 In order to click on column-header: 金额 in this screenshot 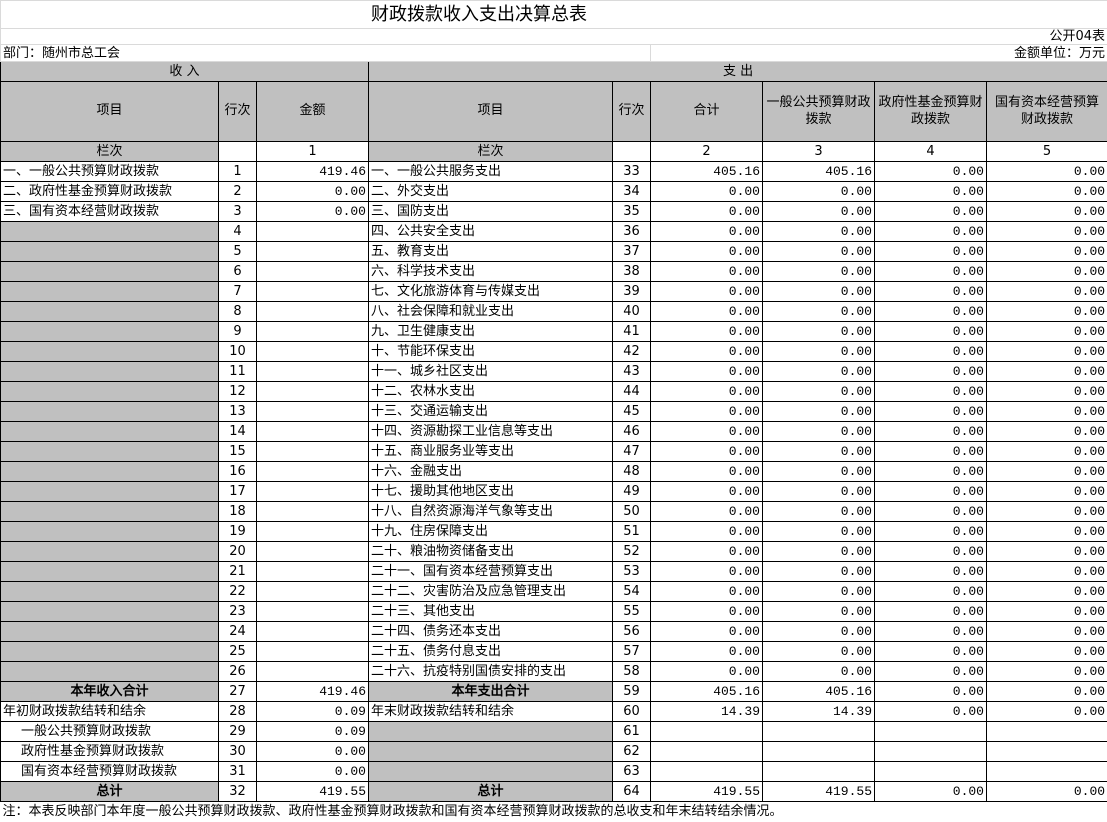, I will do `click(313, 112)`.